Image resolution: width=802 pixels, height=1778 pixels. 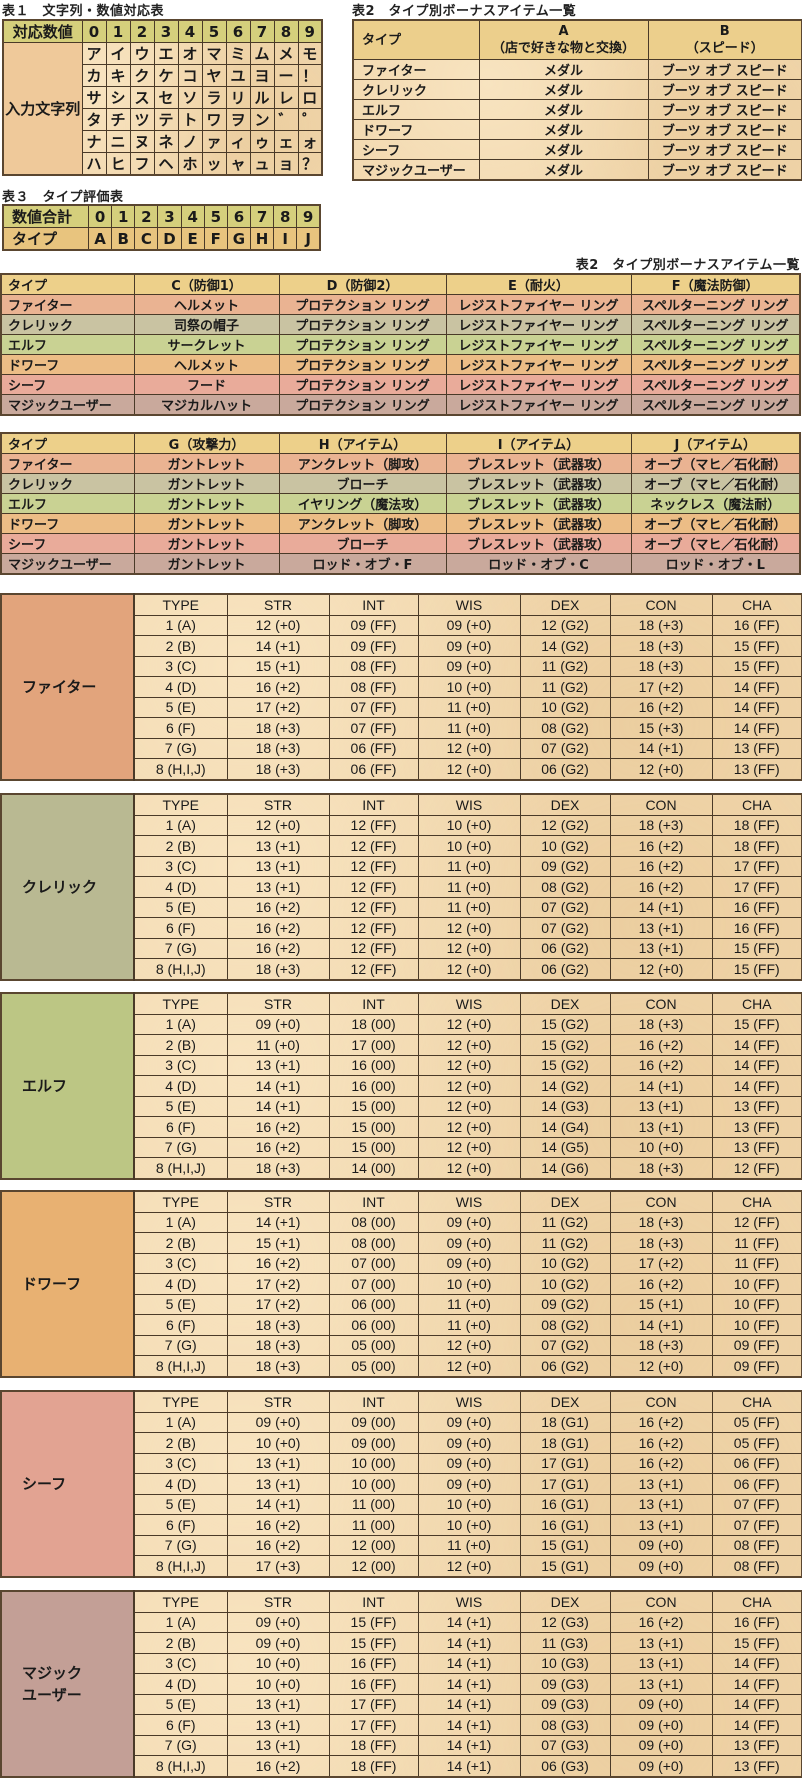 I want to click on char-cell: ト, so click(x=190, y=119).